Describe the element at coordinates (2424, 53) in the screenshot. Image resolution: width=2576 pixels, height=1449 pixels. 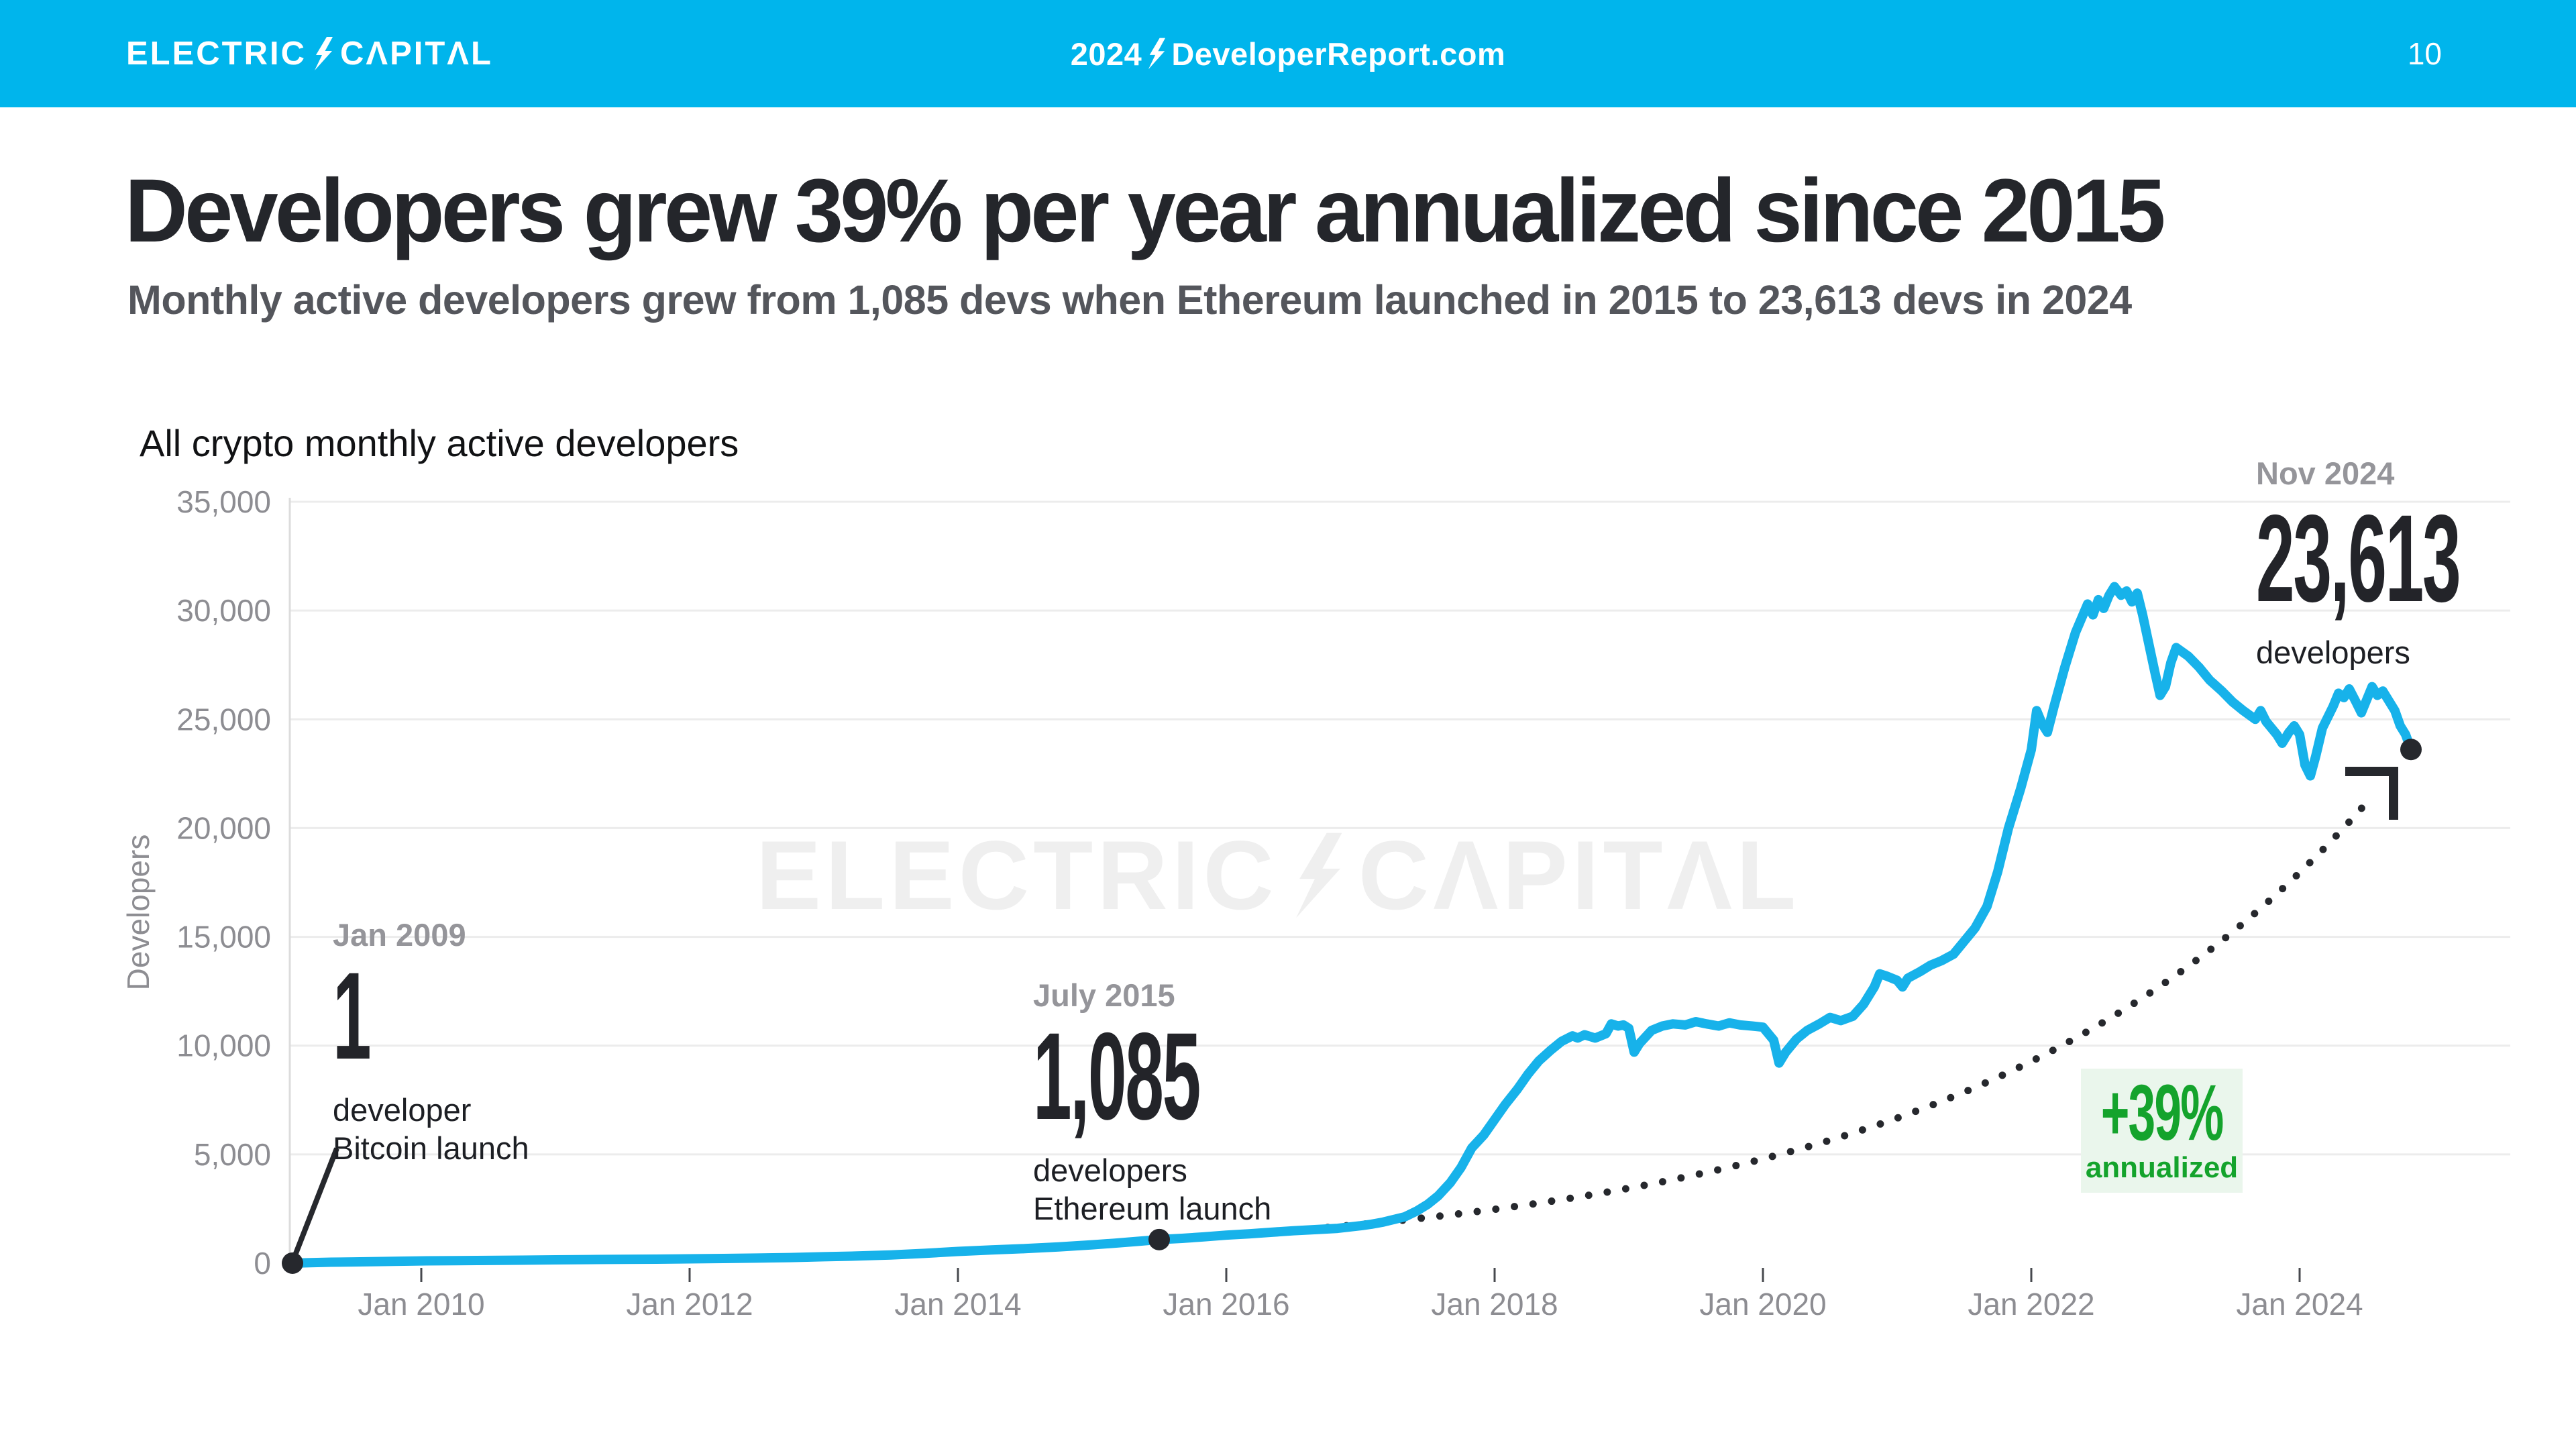
I see `page-number: 10` at that location.